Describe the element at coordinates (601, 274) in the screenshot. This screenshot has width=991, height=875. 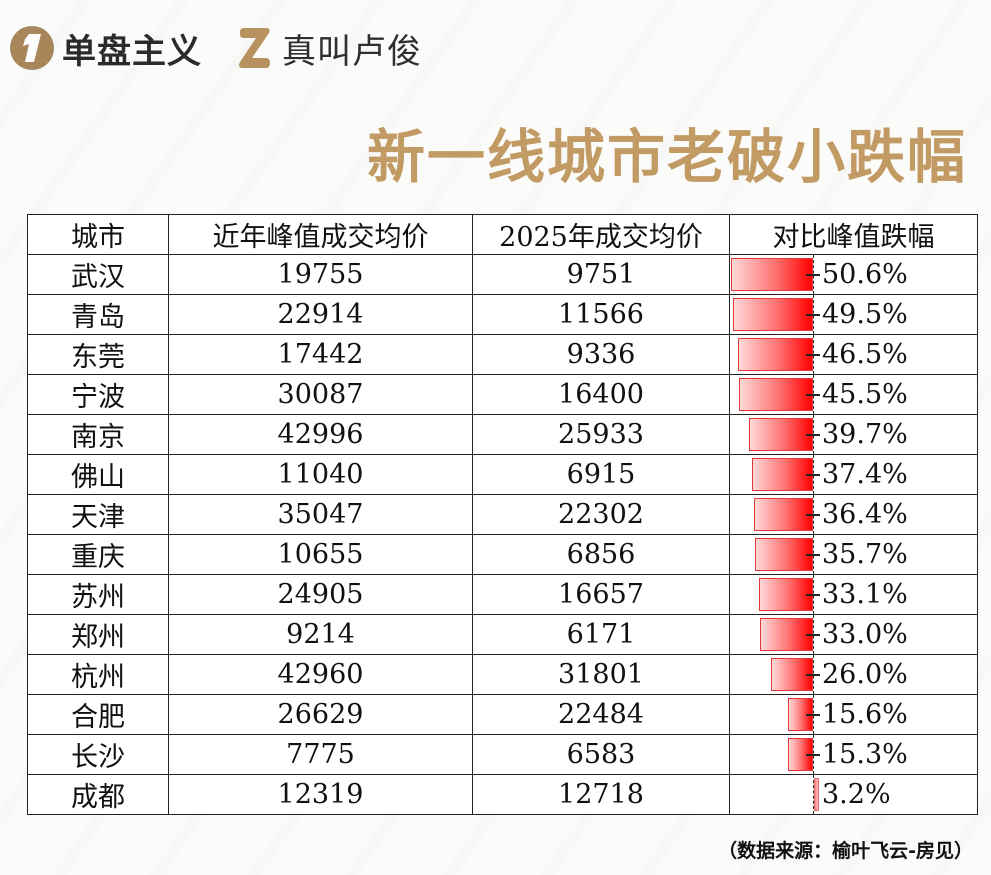
I see `cell-2025-price: 9751` at that location.